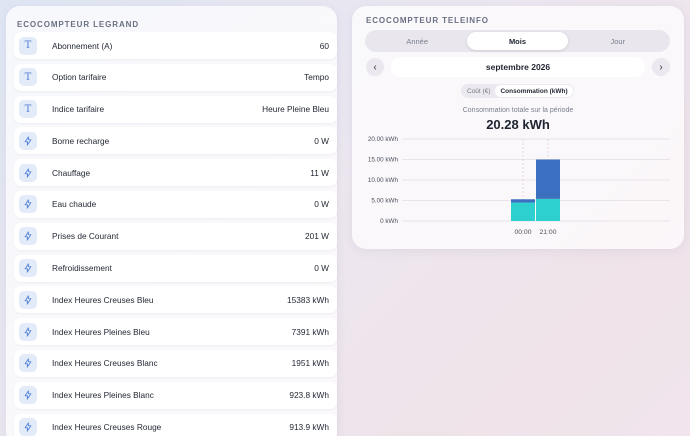 The height and width of the screenshot is (436, 690). What do you see at coordinates (310, 331) in the screenshot?
I see `entity-value: 7391 kWh` at bounding box center [310, 331].